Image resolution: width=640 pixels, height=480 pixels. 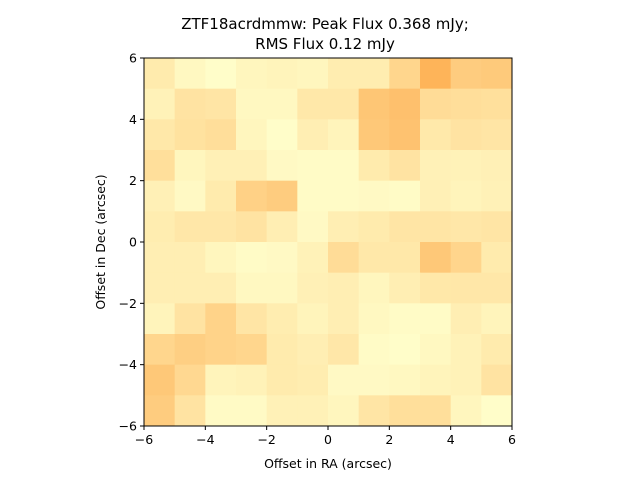 I want to click on x-tick-label: 0, so click(x=328, y=439).